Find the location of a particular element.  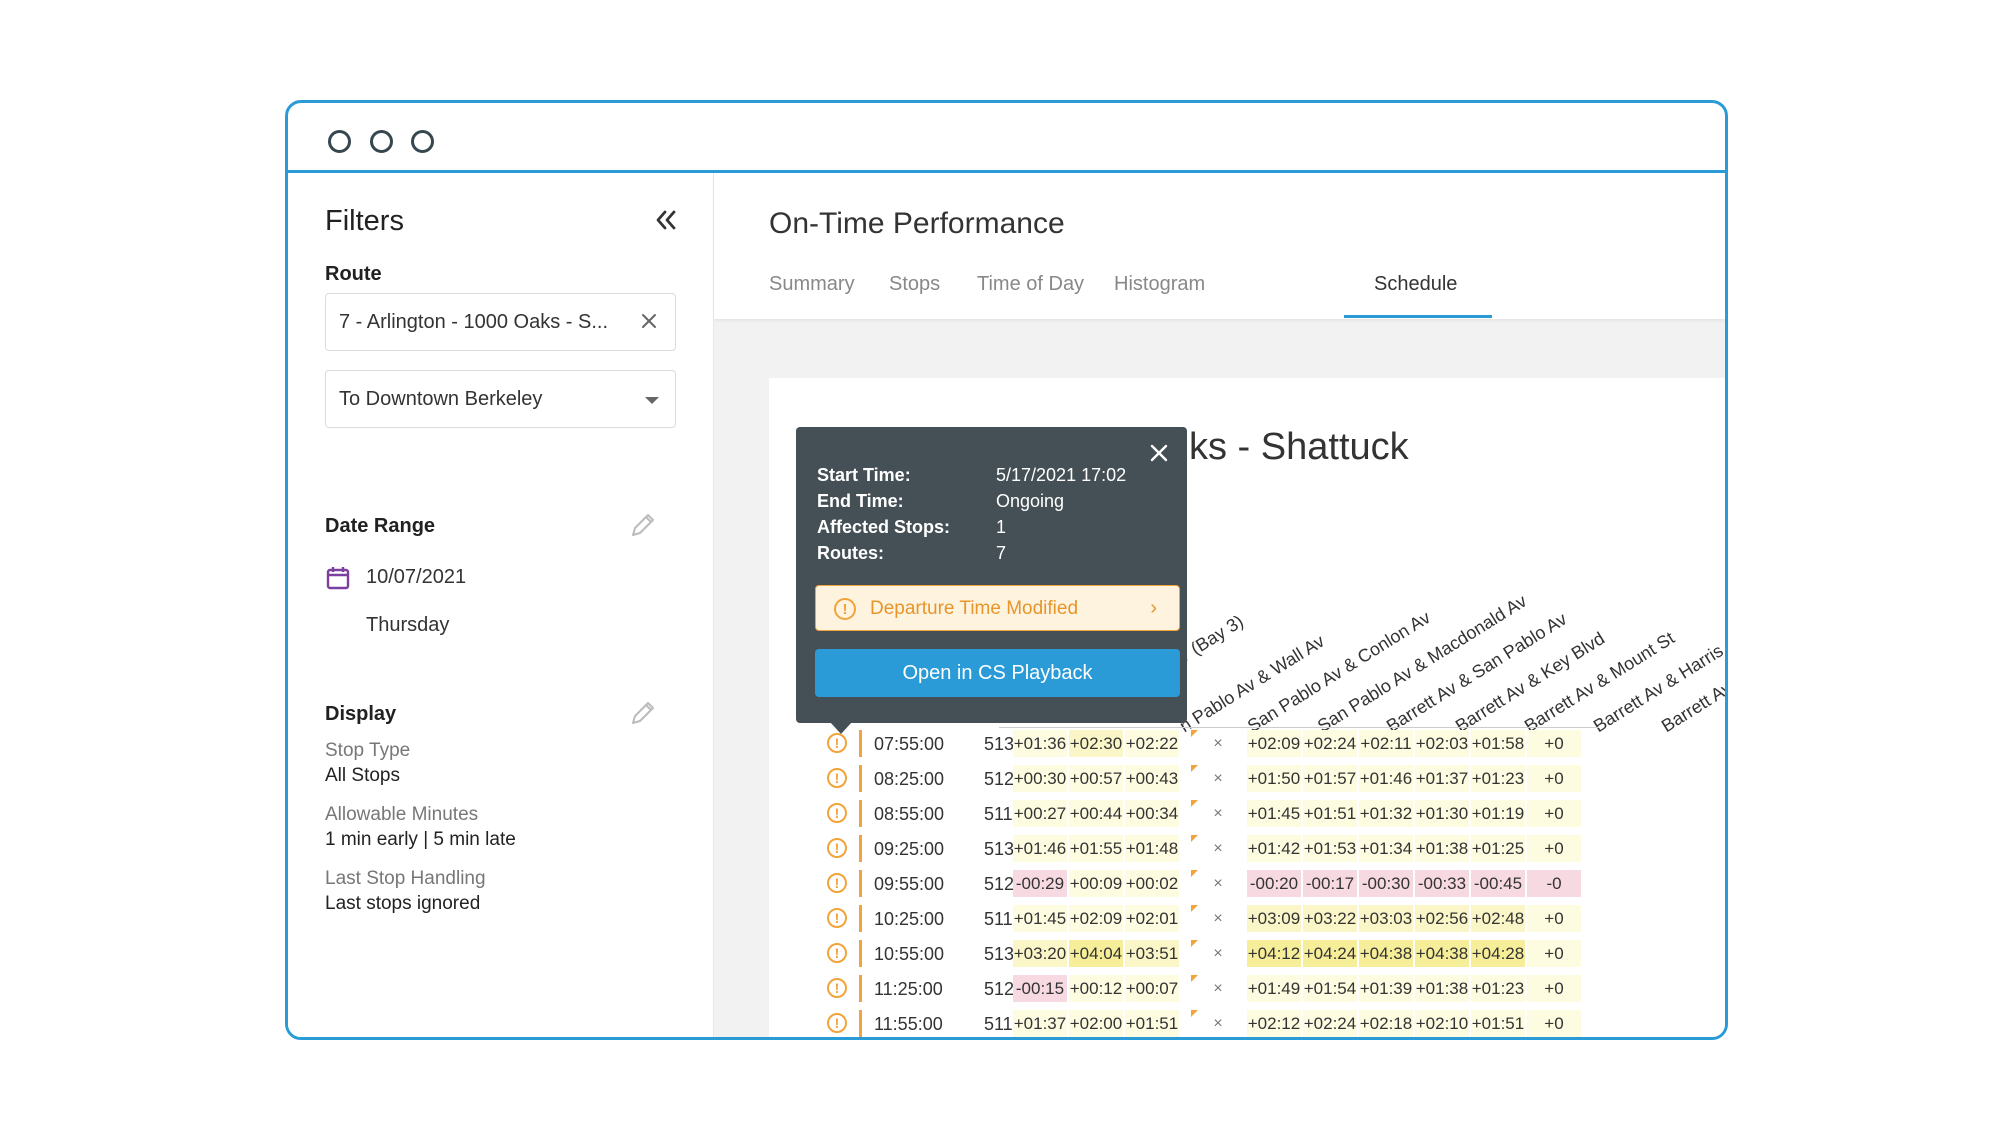

schedule-title: ks - Shattuck is located at coordinates (1299, 447).